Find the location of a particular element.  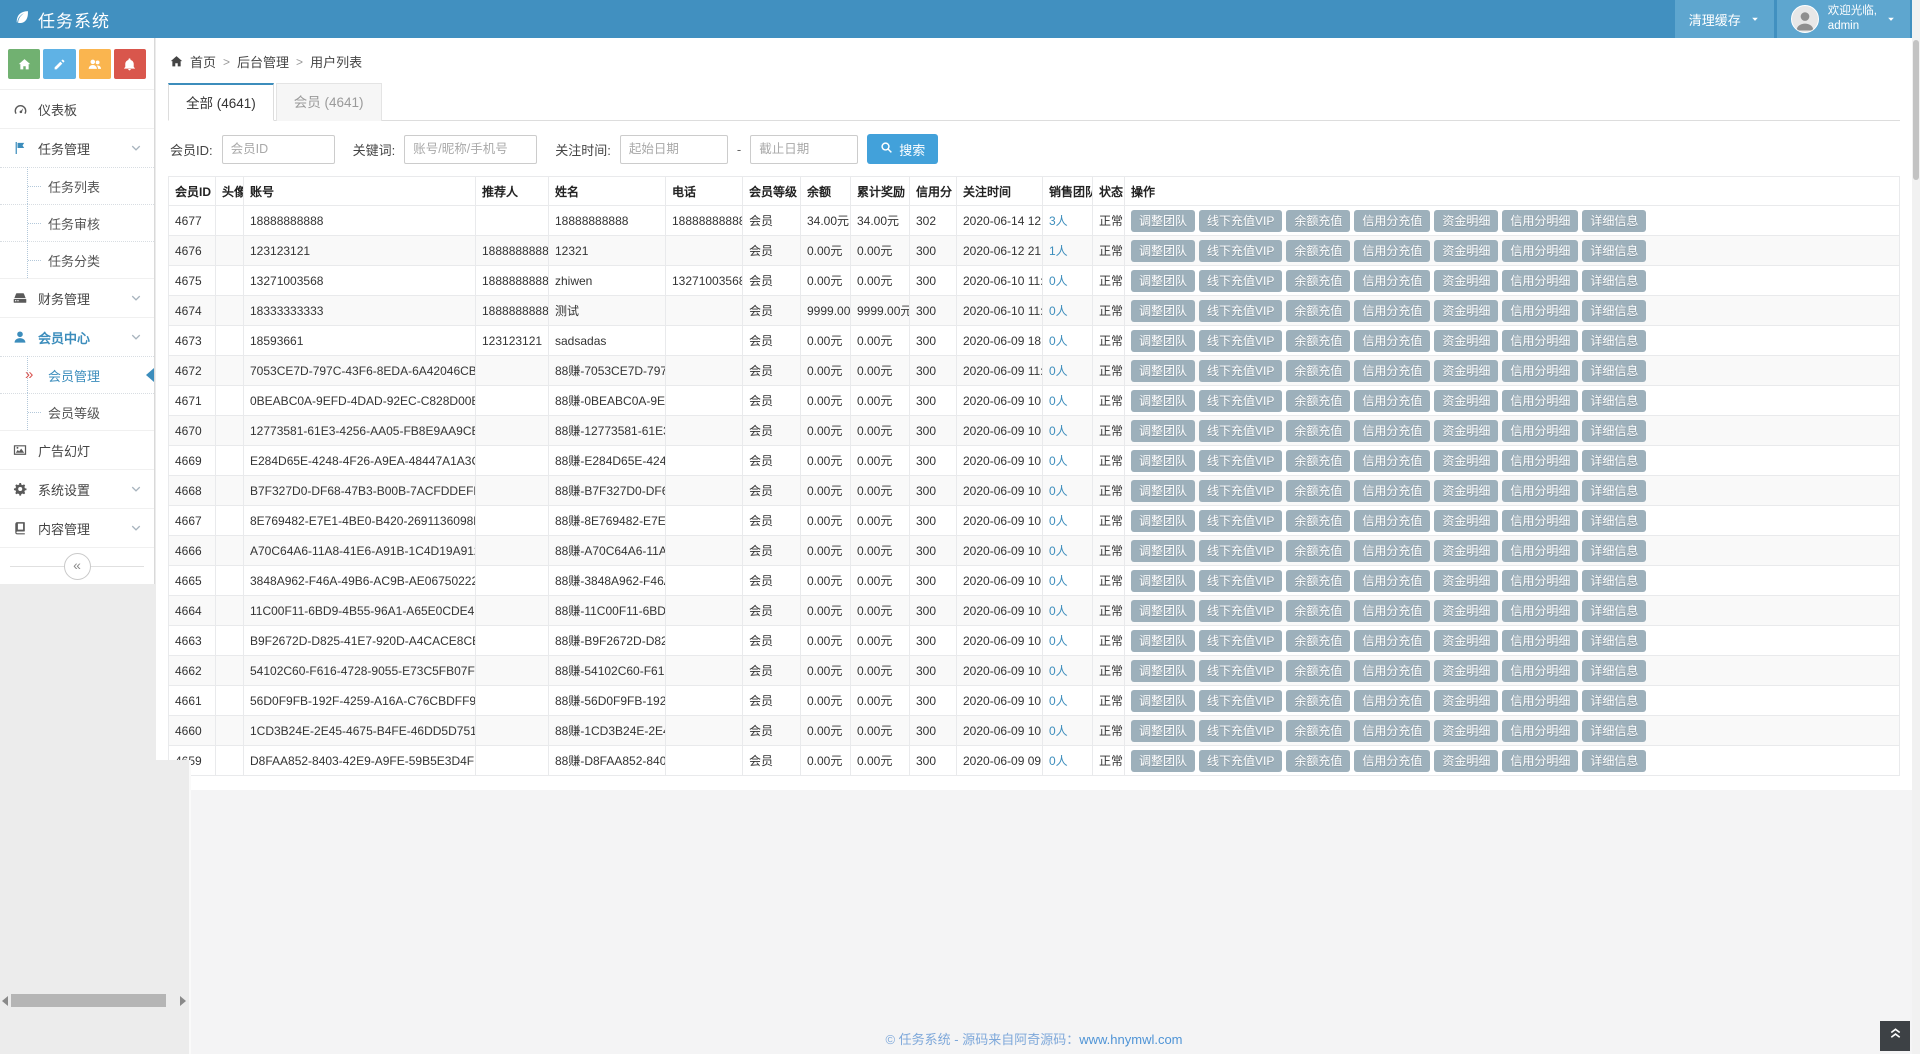

sidebar-item-content-manage: 内容管理 is located at coordinates (77, 527).